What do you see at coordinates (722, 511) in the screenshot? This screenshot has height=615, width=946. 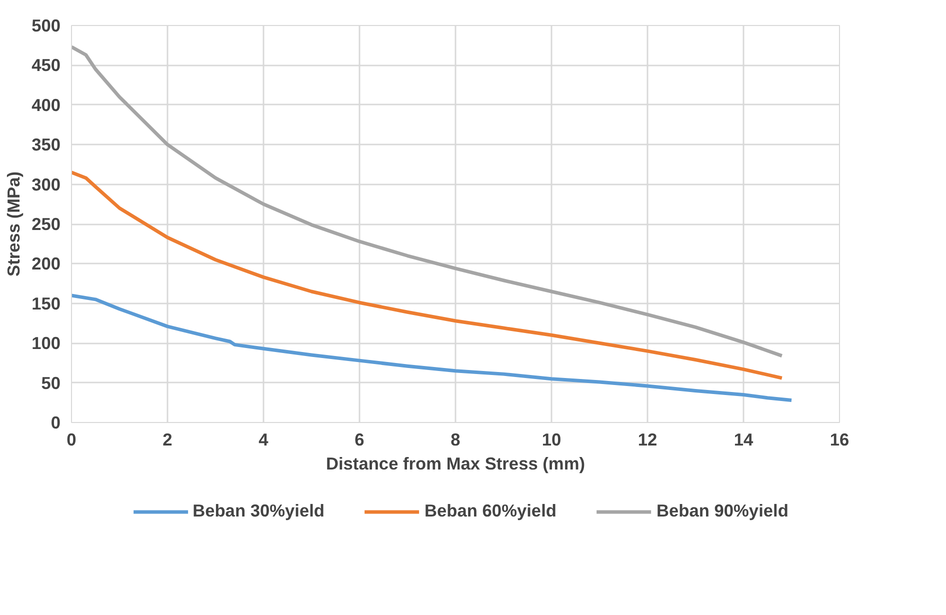 I see `legend-label: Beban 90%yield` at bounding box center [722, 511].